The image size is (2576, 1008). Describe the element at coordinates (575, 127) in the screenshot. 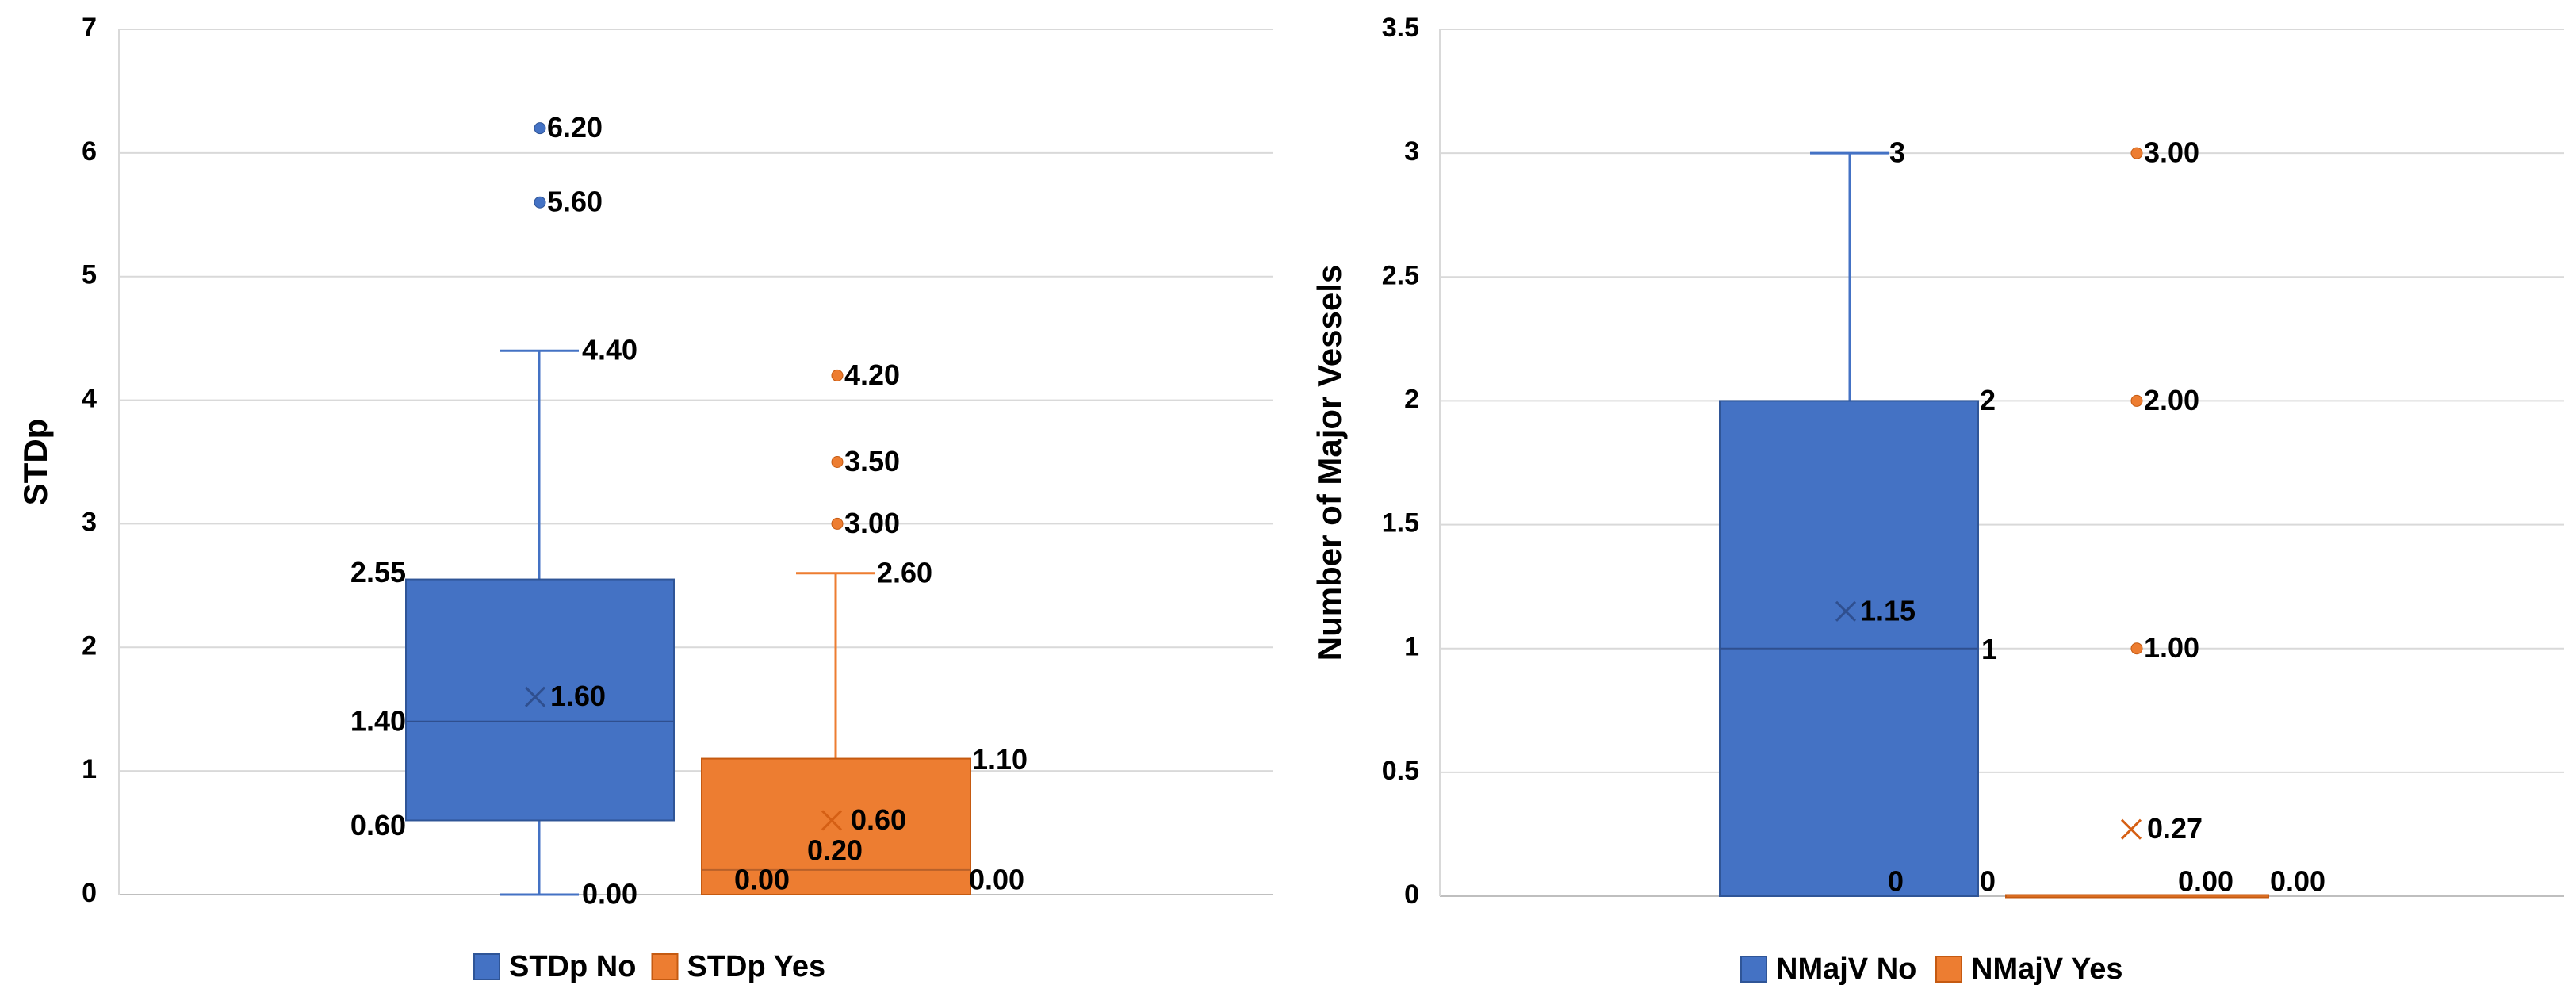

I see `outlier-label: 6.20` at that location.